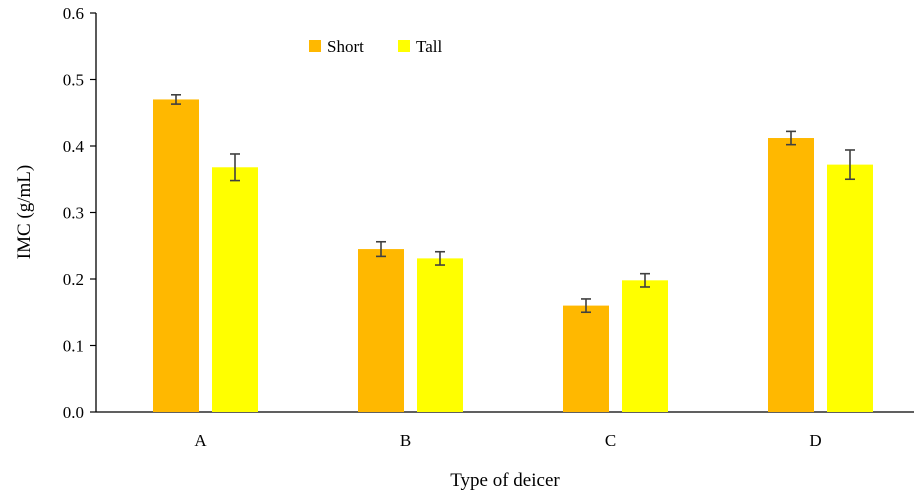  I want to click on y-tick-label: 0.2, so click(73, 279).